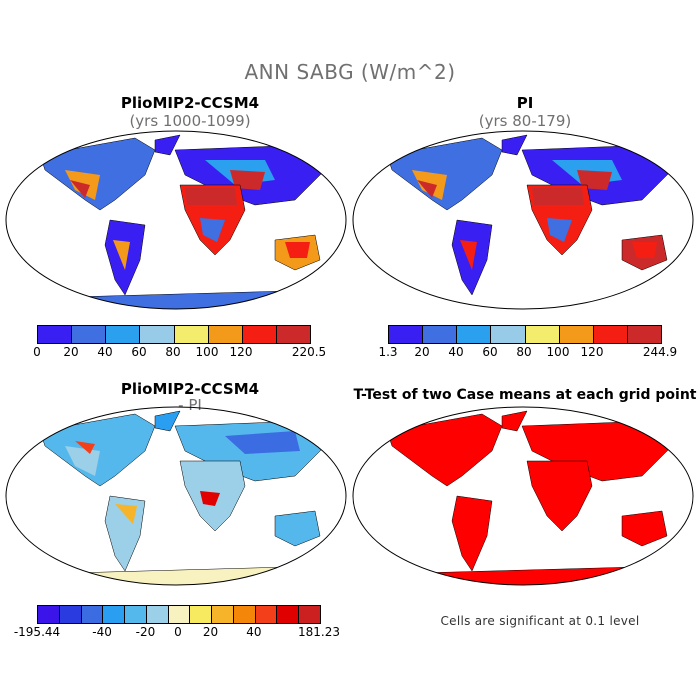  I want to click on colorbar-tick-label: 1.3, so click(388, 352).